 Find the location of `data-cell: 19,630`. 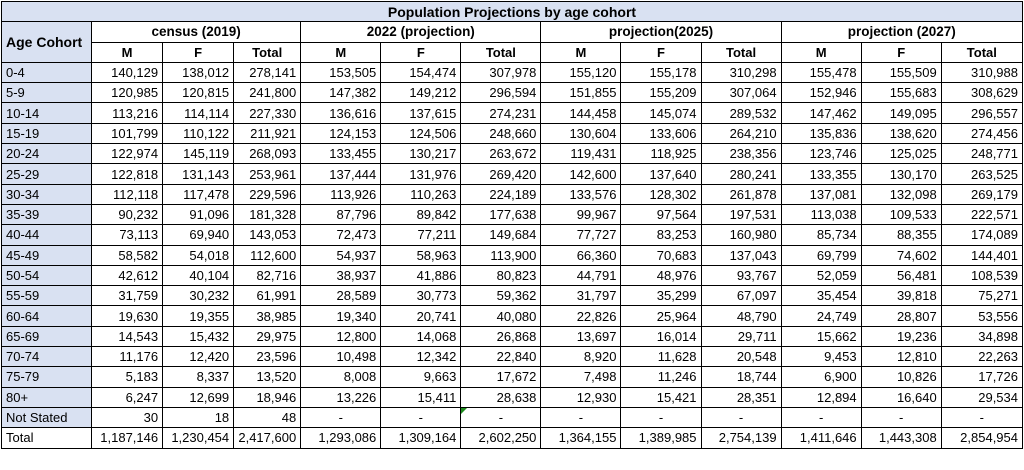

data-cell: 19,630 is located at coordinates (127, 316).